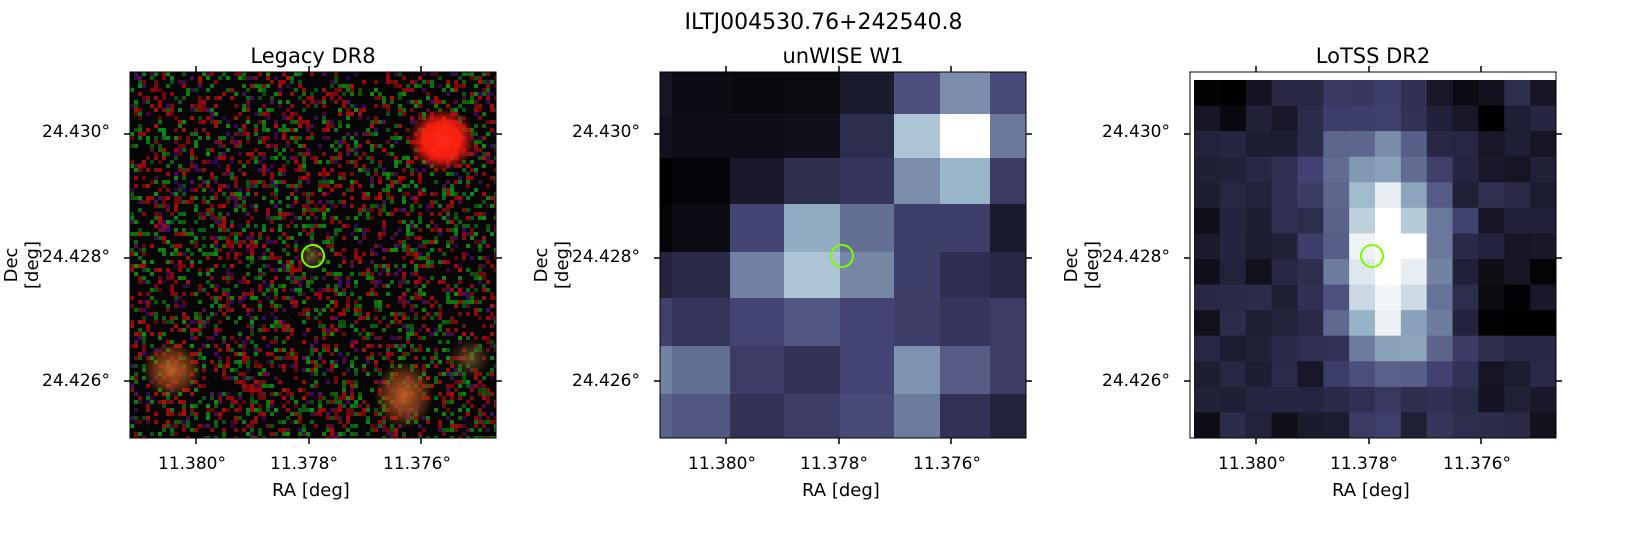  Describe the element at coordinates (76, 132) in the screenshot. I see `y-tick-legacy-1: 24.430°` at that location.